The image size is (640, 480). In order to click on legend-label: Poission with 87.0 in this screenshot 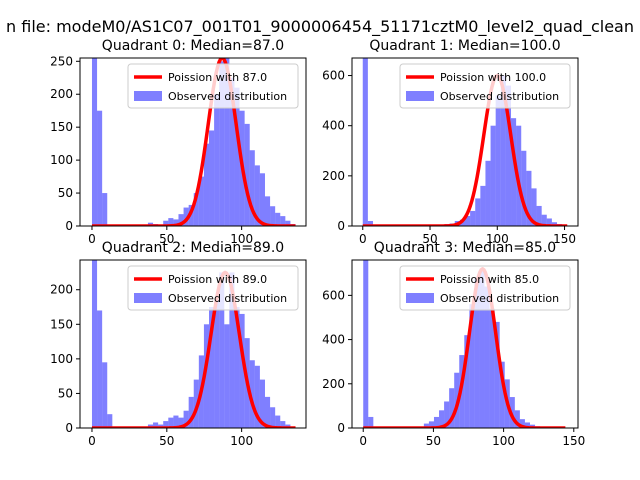, I will do `click(217, 77)`.